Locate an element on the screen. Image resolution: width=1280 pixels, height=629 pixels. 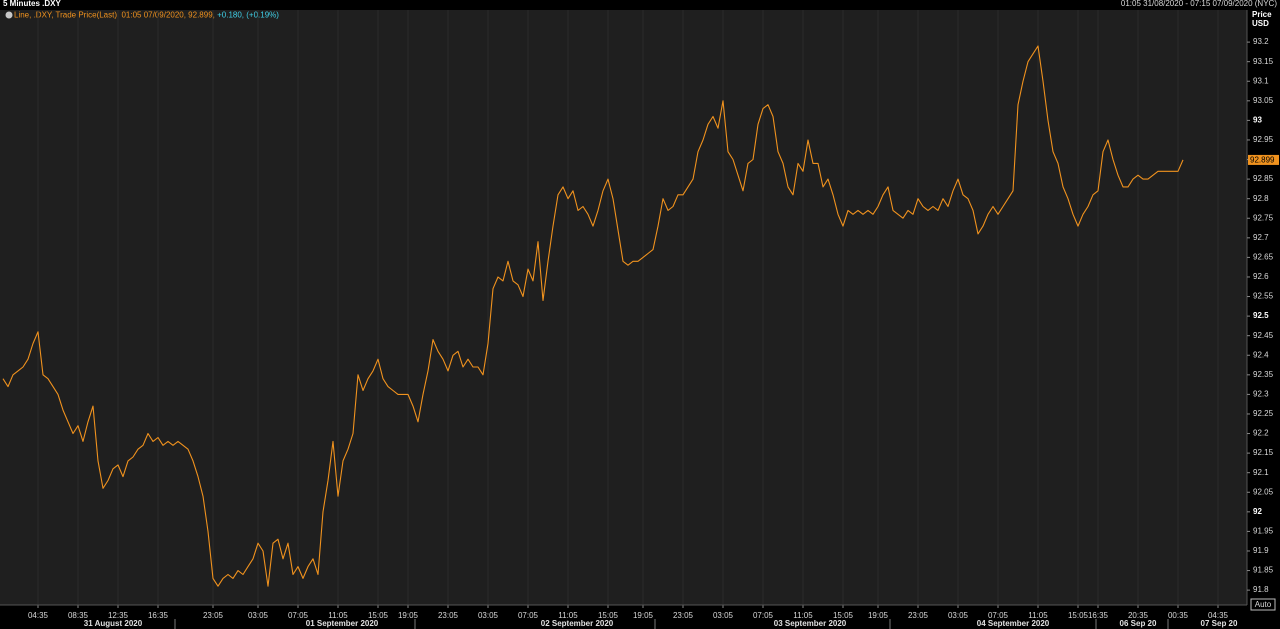
last-value-tag is located at coordinates (1263, 159).